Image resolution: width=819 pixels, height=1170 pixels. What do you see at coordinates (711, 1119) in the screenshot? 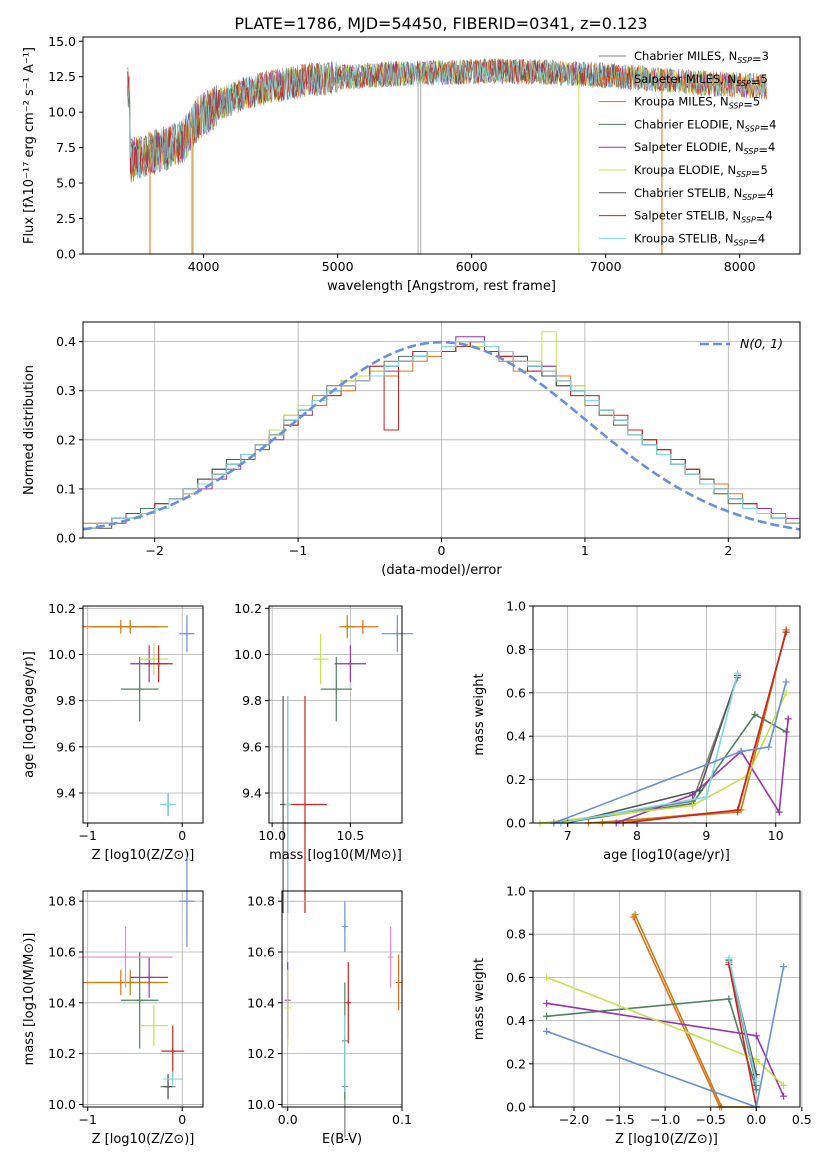
I see `x-tick-label: −0.5` at bounding box center [711, 1119].